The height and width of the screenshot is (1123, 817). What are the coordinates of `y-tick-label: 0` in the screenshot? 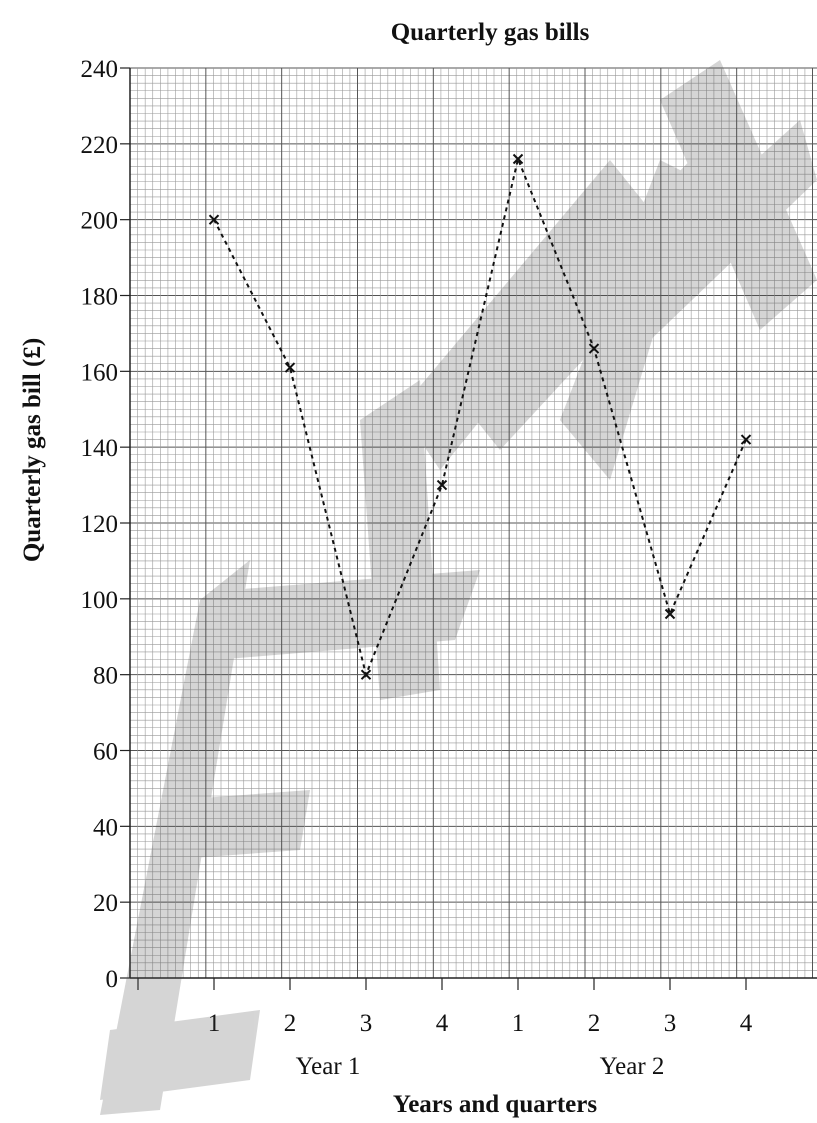 It's located at (112, 979).